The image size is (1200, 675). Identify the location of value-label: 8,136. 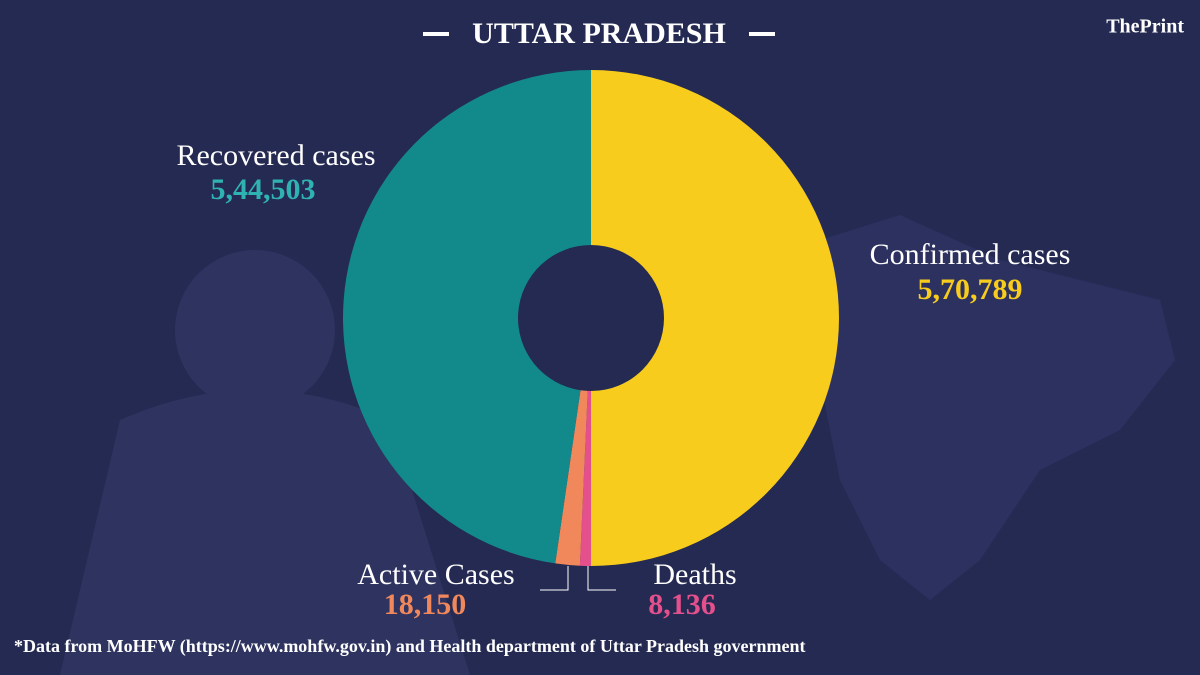
(682, 604).